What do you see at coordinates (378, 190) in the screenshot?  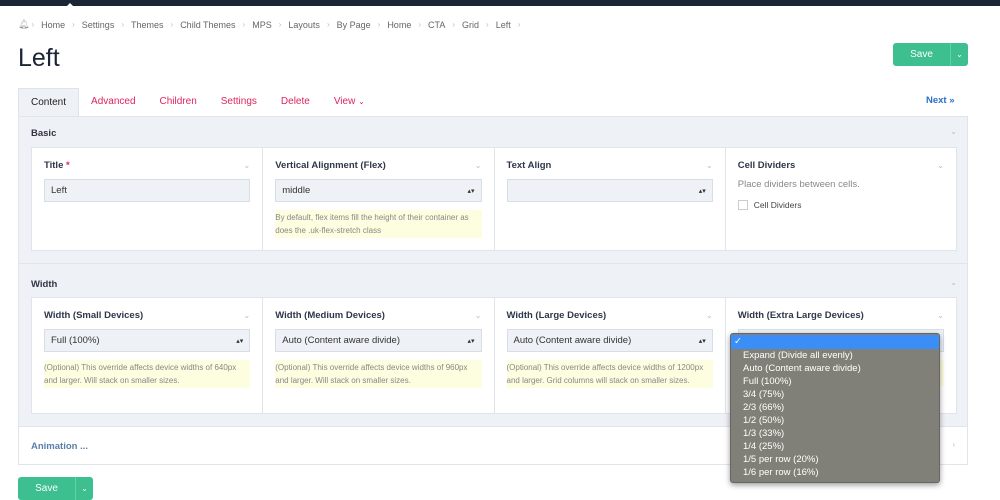 I see `vertical-alignment-select: middle ▴▾` at bounding box center [378, 190].